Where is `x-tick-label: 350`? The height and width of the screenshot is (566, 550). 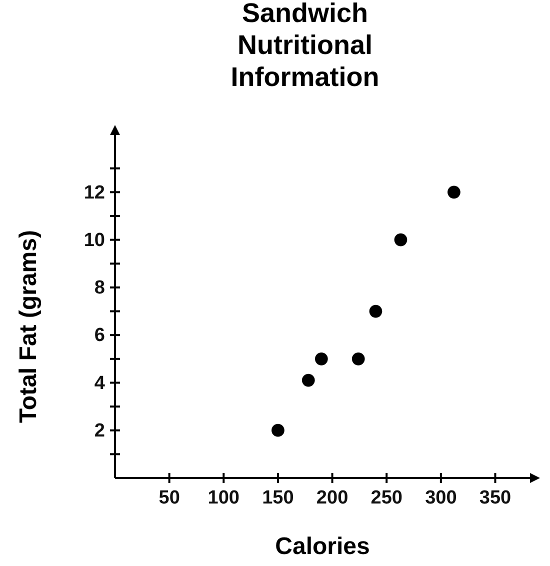
x-tick-label: 350 is located at coordinates (495, 497).